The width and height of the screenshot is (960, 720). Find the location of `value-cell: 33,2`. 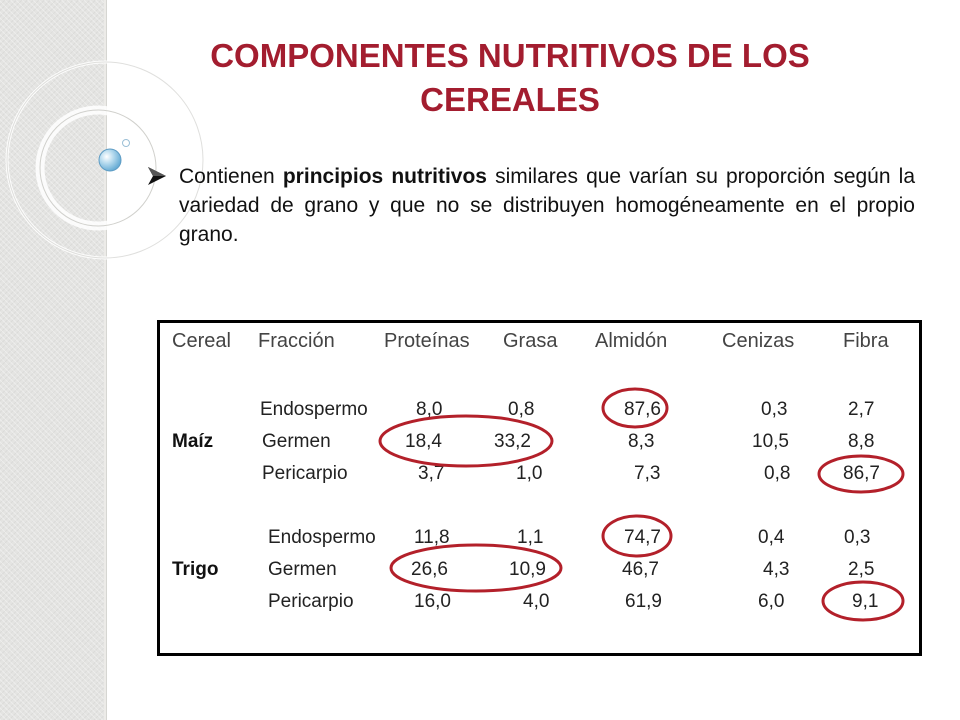

value-cell: 33,2 is located at coordinates (512, 441).